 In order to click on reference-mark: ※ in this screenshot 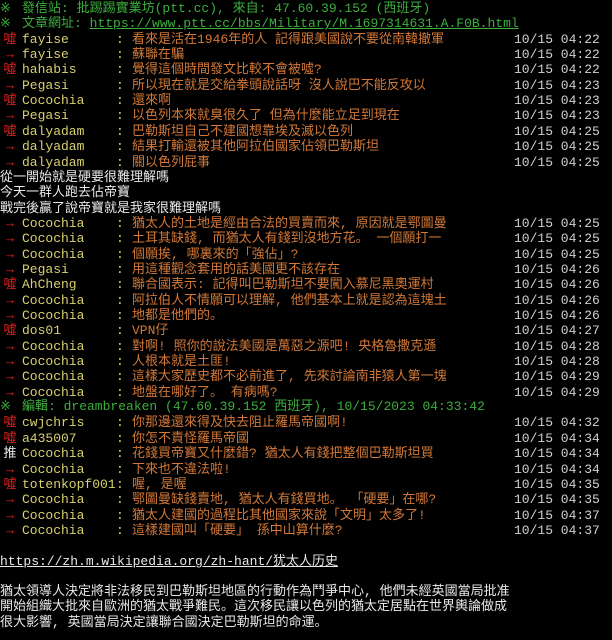, I will do `click(5, 8)`.